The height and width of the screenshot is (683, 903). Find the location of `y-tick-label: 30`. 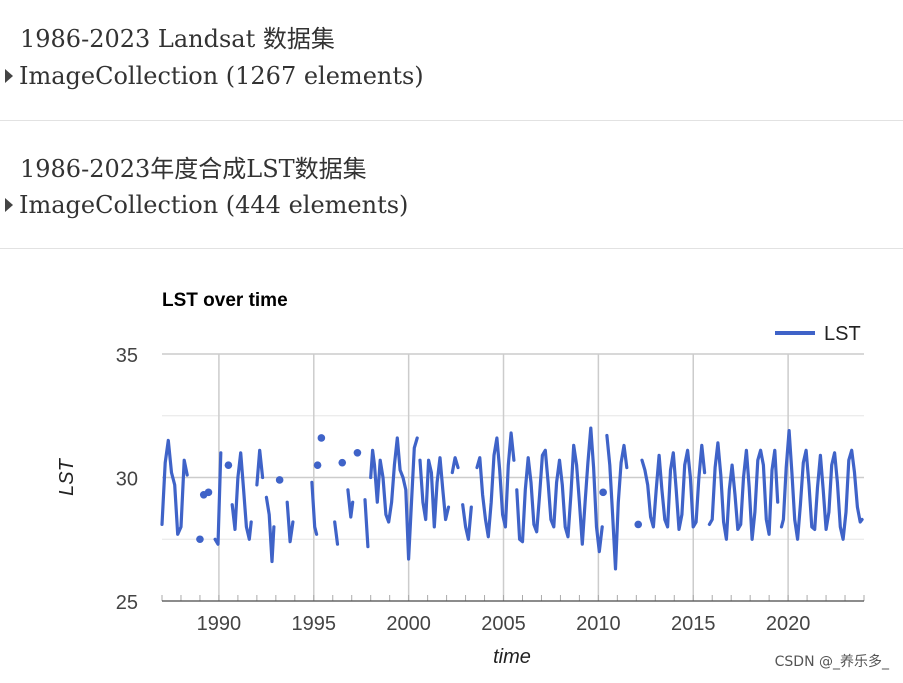

y-tick-label: 30 is located at coordinates (127, 480).